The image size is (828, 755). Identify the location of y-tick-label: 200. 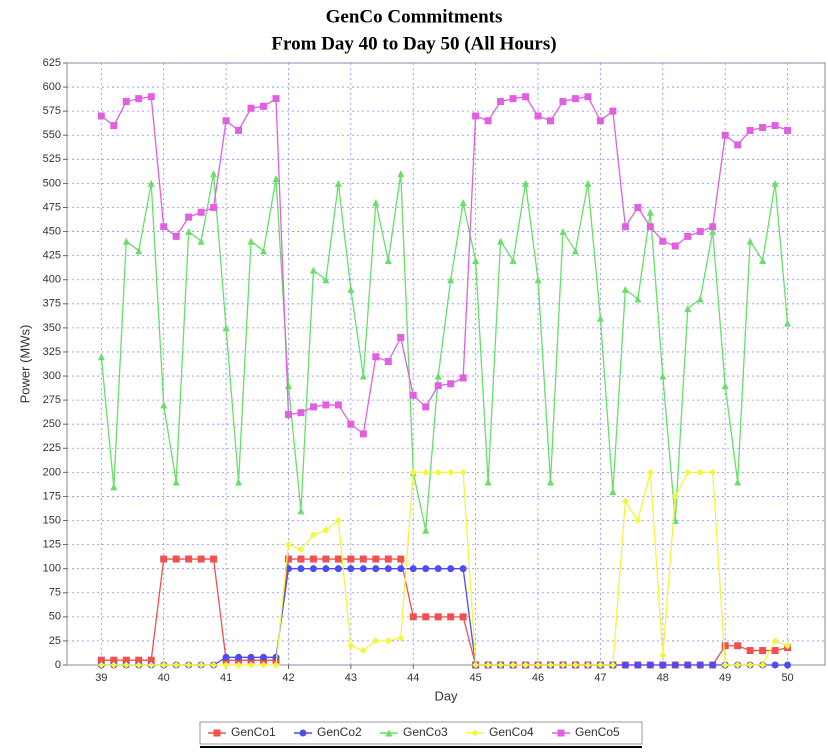
(52, 472).